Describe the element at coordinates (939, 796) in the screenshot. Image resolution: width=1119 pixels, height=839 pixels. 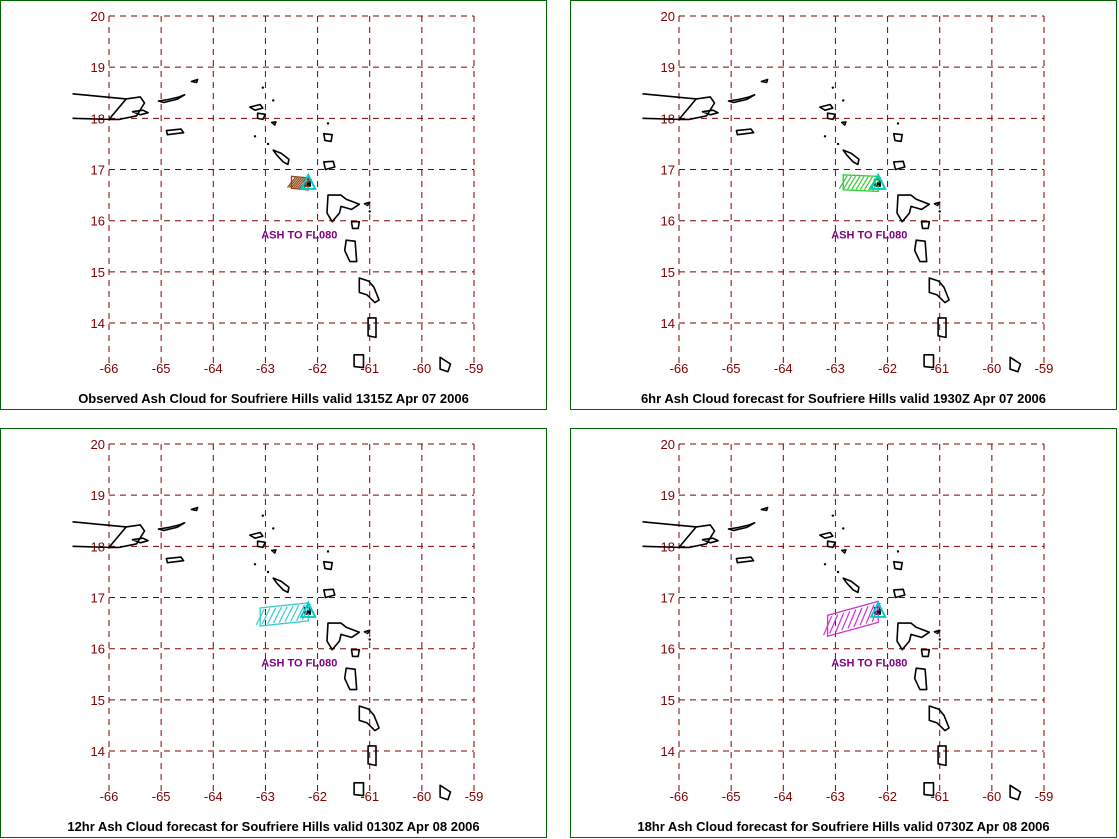
I see `lon-tick-label: -61` at that location.